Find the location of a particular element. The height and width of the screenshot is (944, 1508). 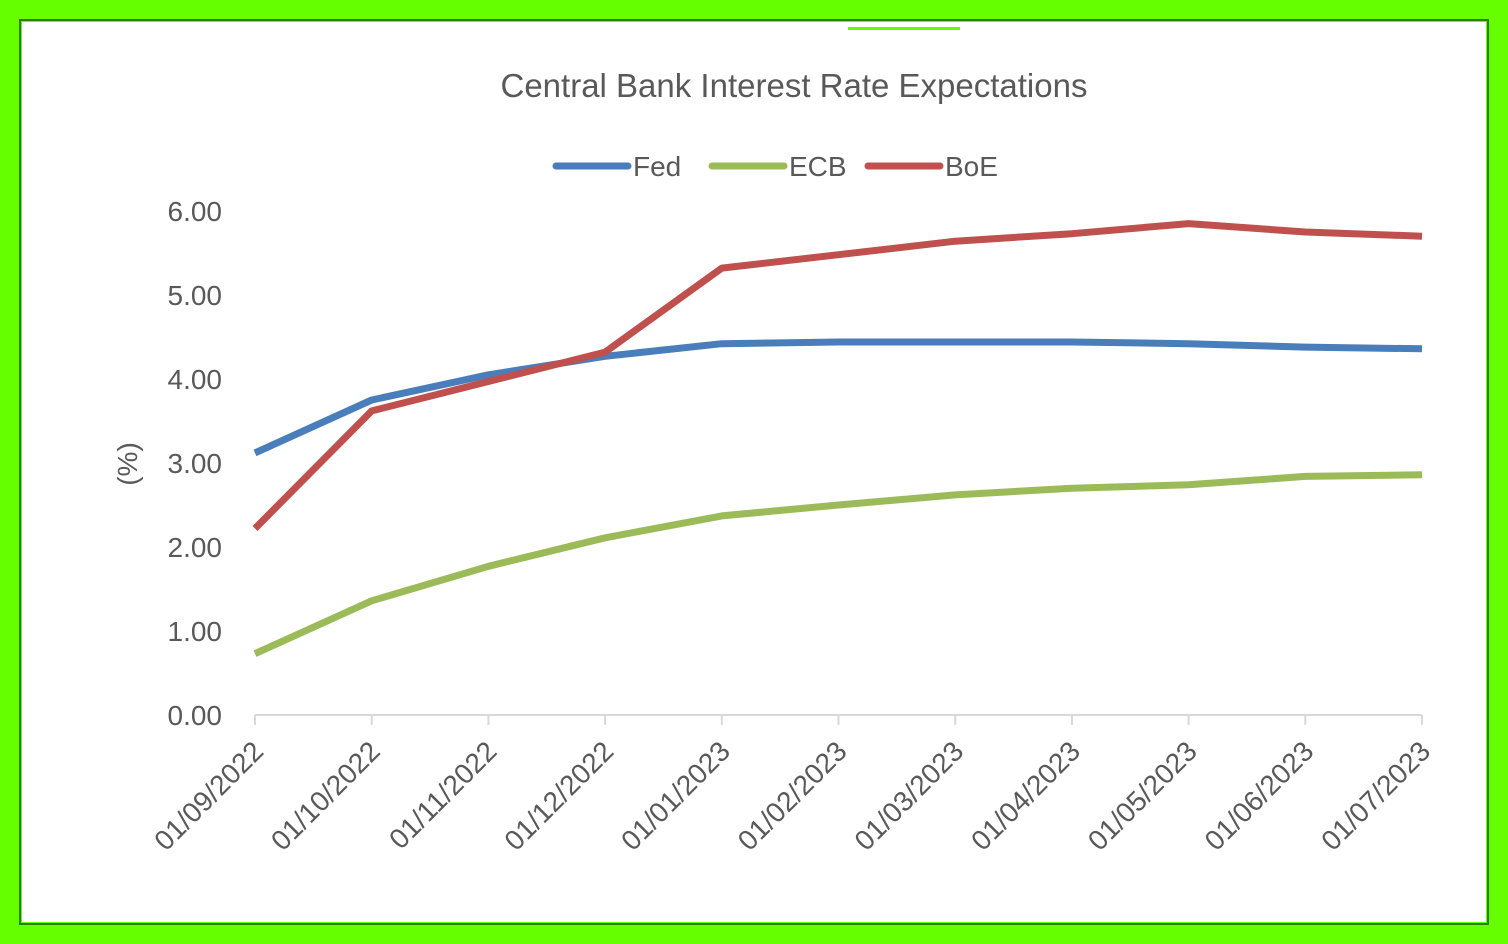

legend-label-ecb: ECB is located at coordinates (818, 166).